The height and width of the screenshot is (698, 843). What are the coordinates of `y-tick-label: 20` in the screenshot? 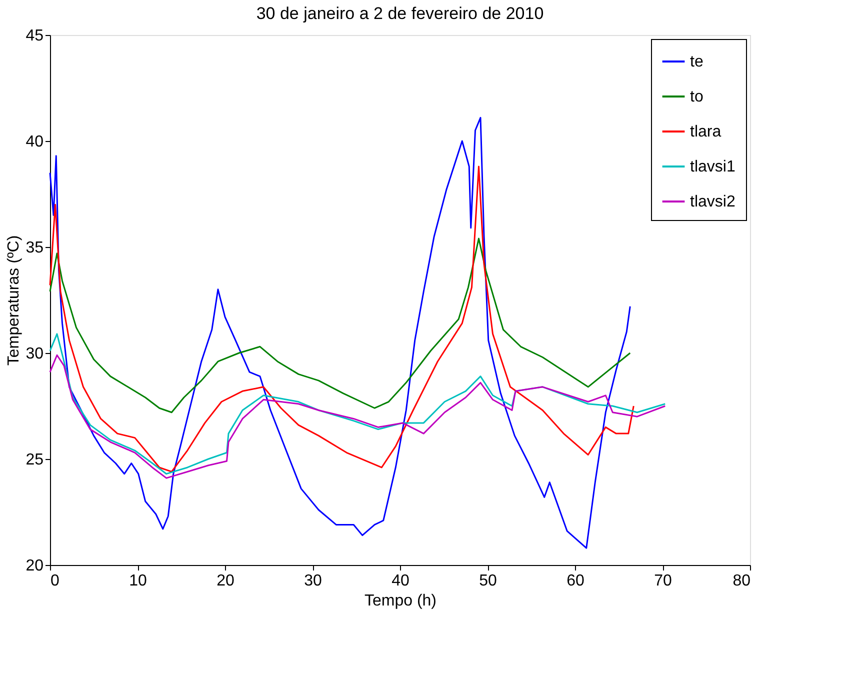 It's located at (35, 566).